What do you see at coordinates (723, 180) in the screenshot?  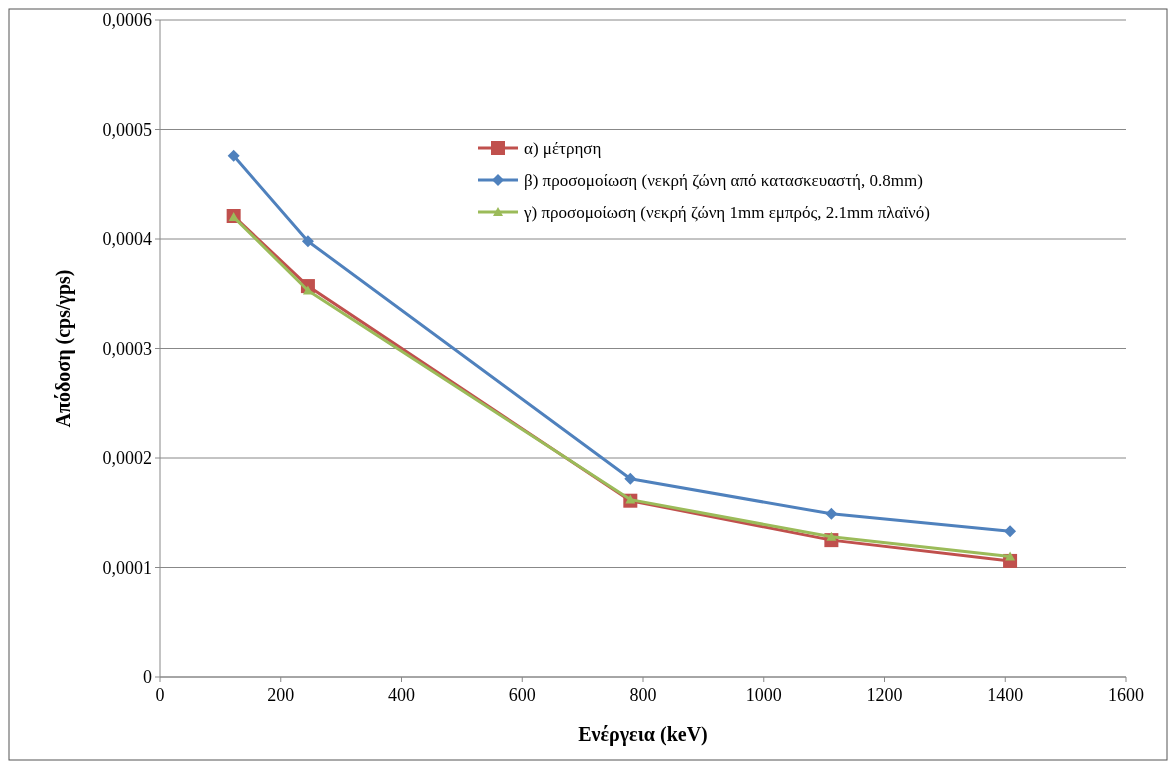 I see `legend-label: β) προσομοίωση (νεκρή ζώνη από κατασκευαστή, 0.8mm)` at bounding box center [723, 180].